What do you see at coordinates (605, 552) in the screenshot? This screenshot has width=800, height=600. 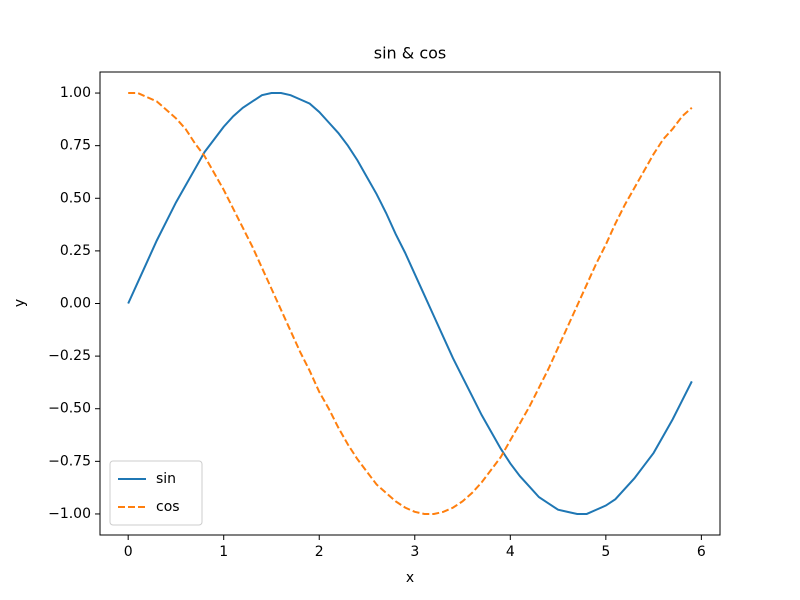 I see `x-tick-label: 5` at bounding box center [605, 552].